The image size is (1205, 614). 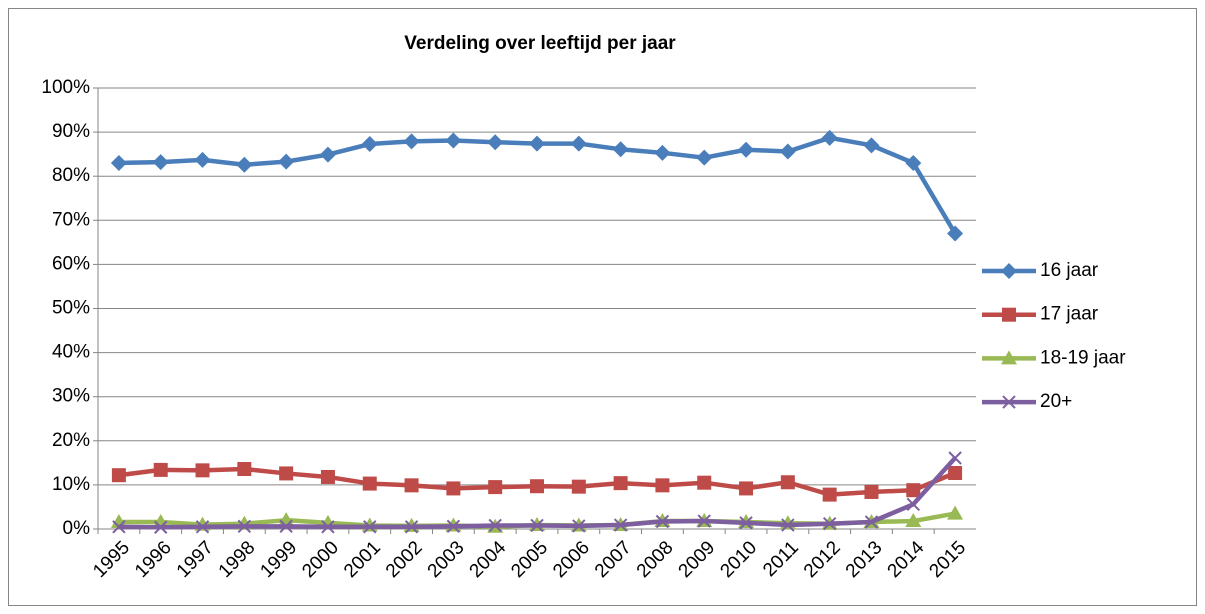 What do you see at coordinates (71, 219) in the screenshot?
I see `y-tick-label: 70%` at bounding box center [71, 219].